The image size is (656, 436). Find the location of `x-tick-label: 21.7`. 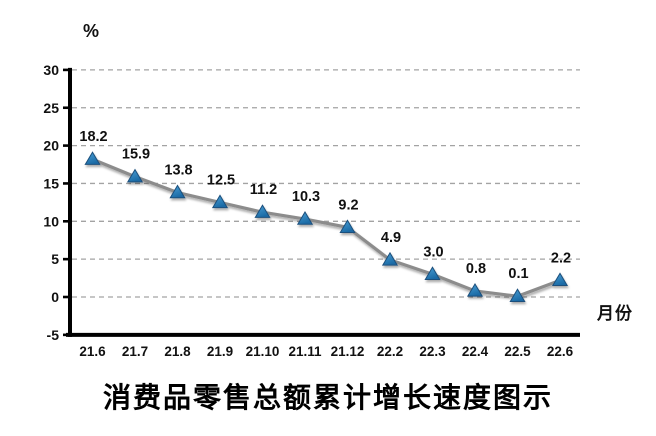

x-tick-label: 21.7 is located at coordinates (135, 351).